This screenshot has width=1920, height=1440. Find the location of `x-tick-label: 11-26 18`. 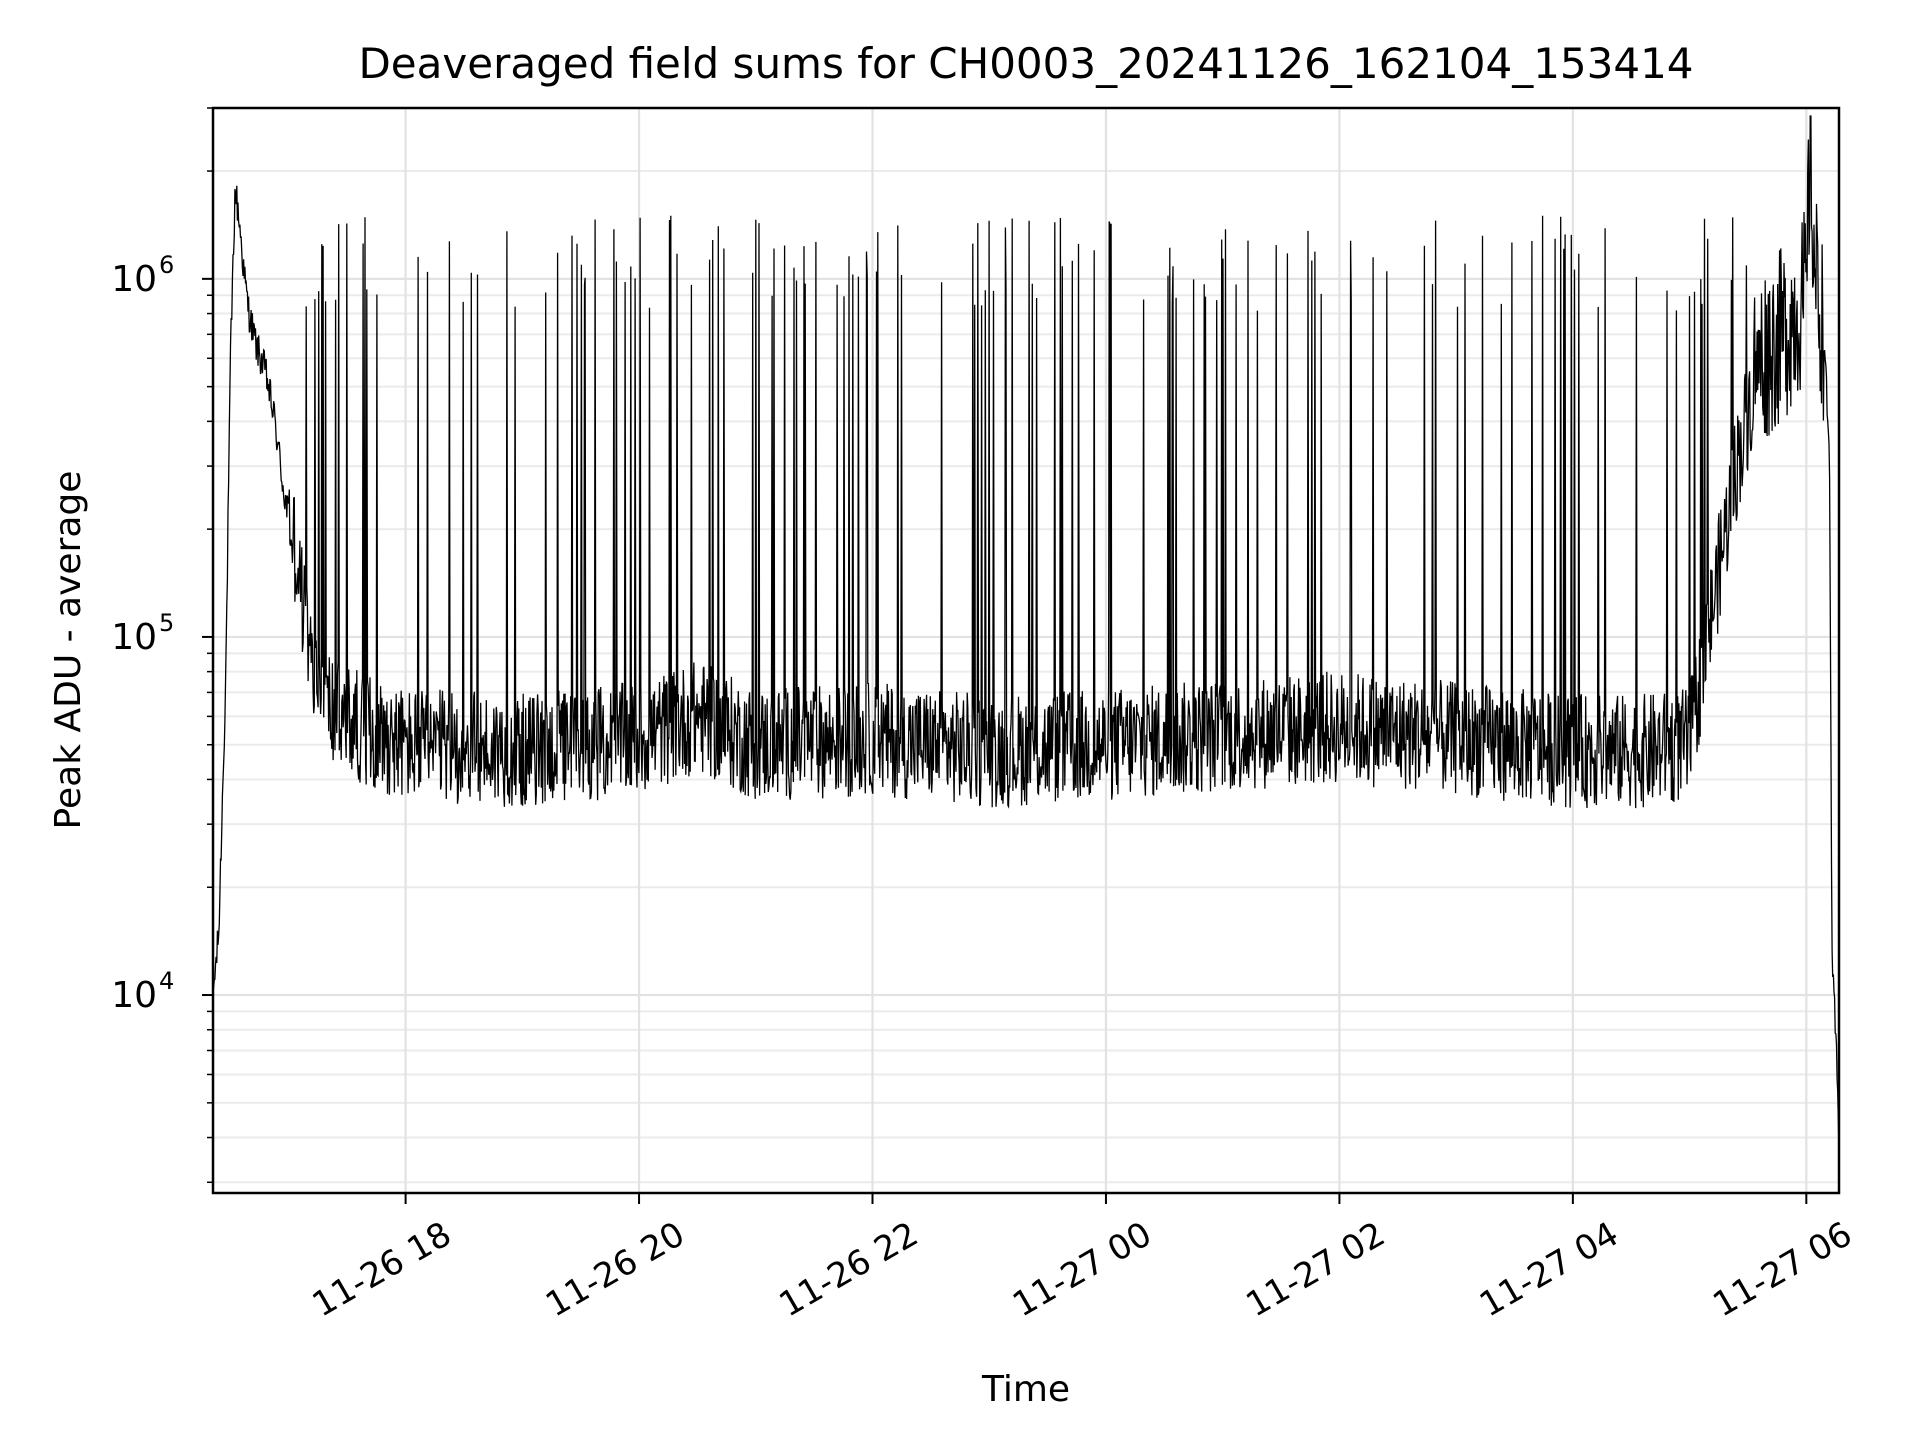

x-tick-label: 11-26 18 is located at coordinates (382, 1269).